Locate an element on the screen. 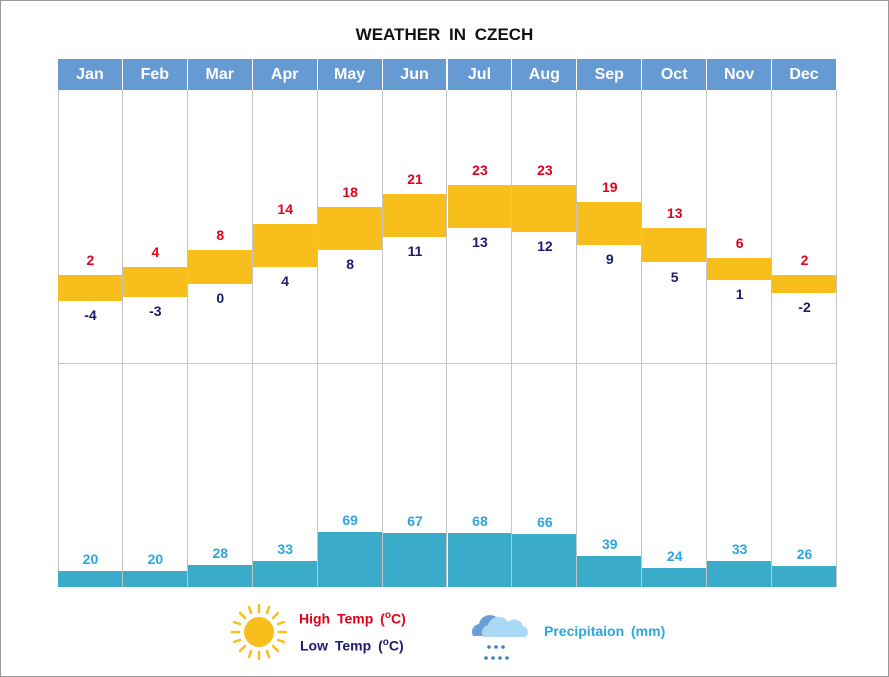  month-header: Nov is located at coordinates (740, 74).